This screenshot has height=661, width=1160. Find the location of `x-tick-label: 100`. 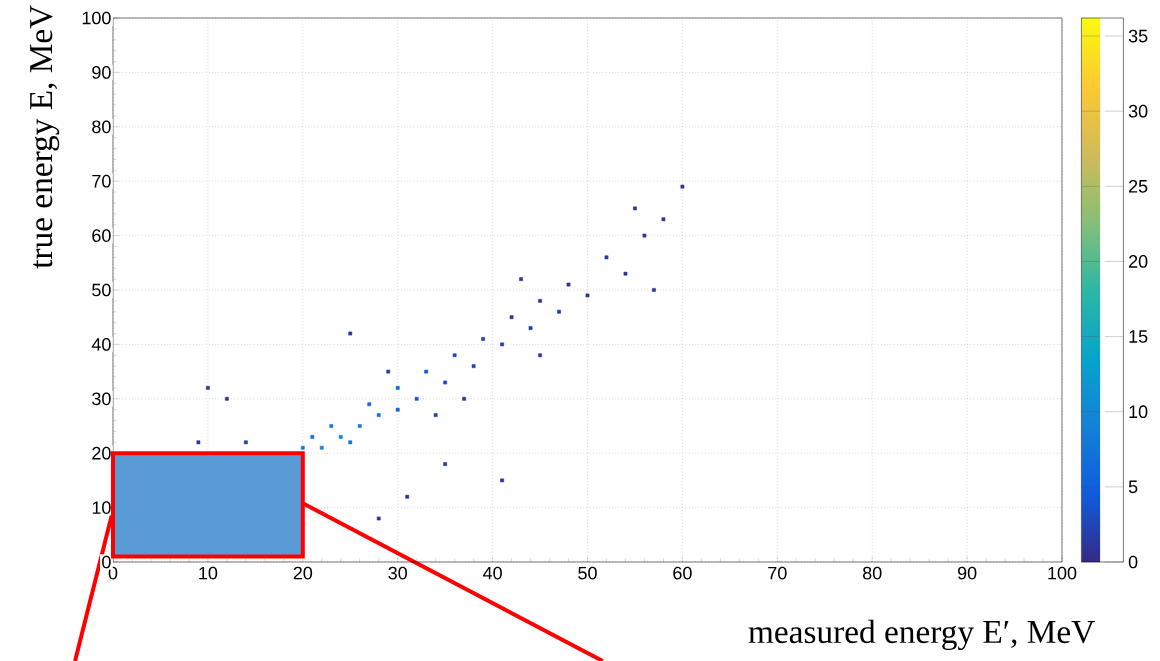

x-tick-label: 100 is located at coordinates (1062, 573).